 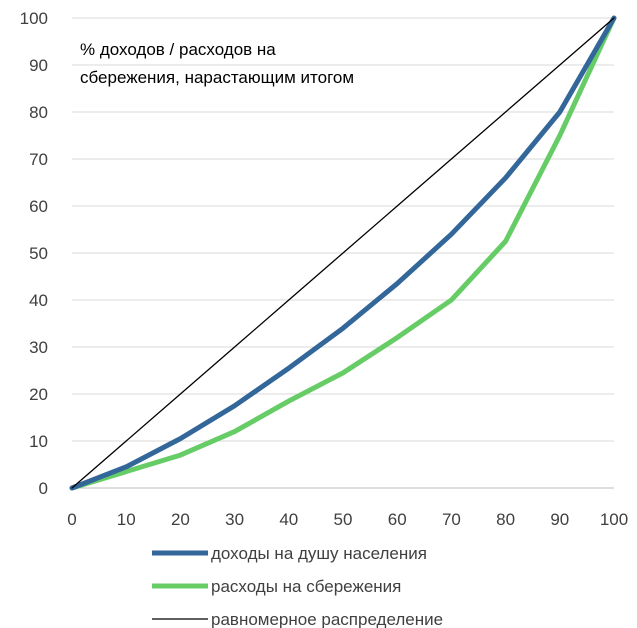 I want to click on y-tick-label: 70, so click(x=38, y=159).